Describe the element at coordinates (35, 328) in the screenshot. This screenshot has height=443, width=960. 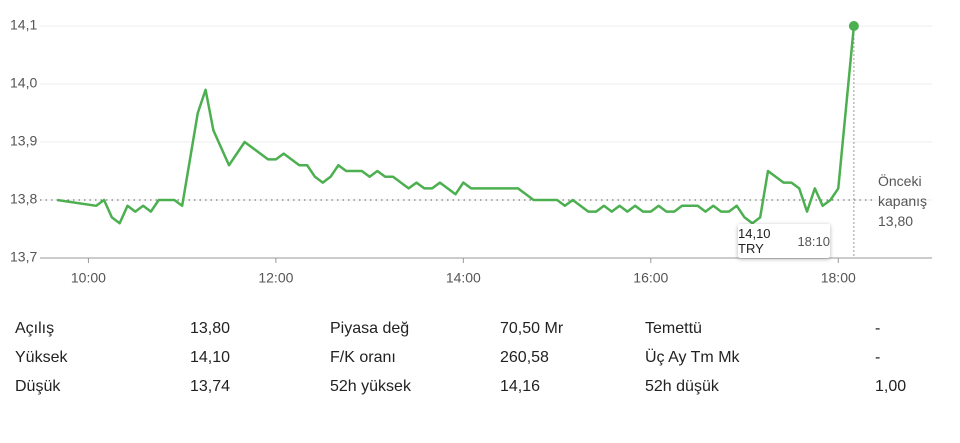
I see `stat-label: Açılış` at that location.